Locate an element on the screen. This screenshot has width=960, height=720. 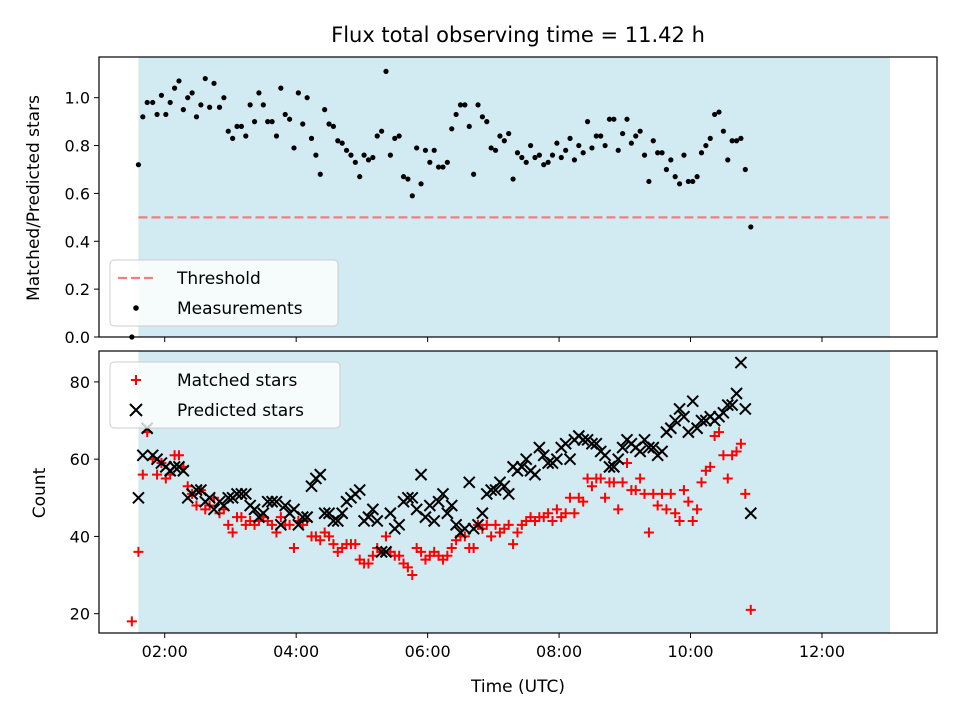
figure-title: Flux total observing time = 11.42 h is located at coordinates (518, 35).